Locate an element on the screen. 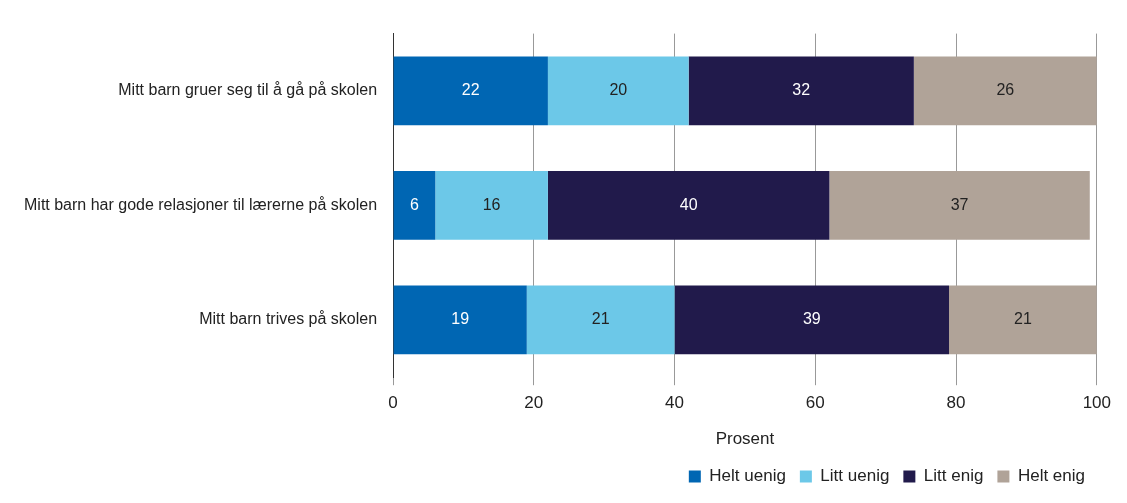 The image size is (1127, 503). y-tick-label: Mitt barn gruer seg til å gå på skolen is located at coordinates (248, 90).